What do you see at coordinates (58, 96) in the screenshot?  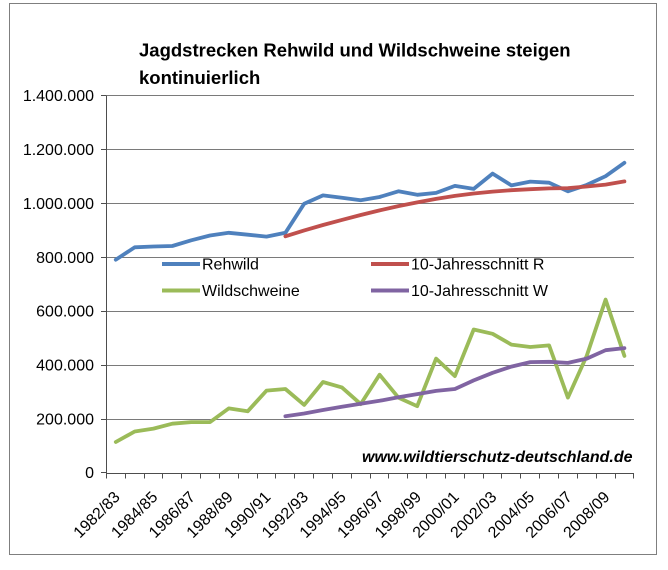 I see `svg-text: 1.400.000` at bounding box center [58, 96].